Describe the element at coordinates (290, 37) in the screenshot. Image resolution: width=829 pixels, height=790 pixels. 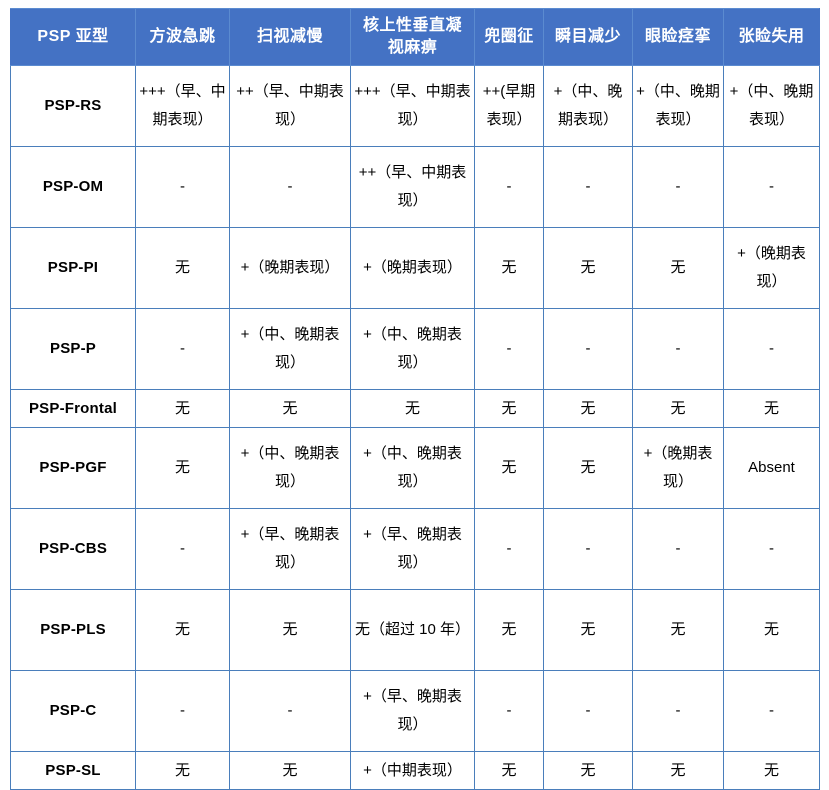
I see `column-header-slow-saccades: 扫视减慢` at that location.